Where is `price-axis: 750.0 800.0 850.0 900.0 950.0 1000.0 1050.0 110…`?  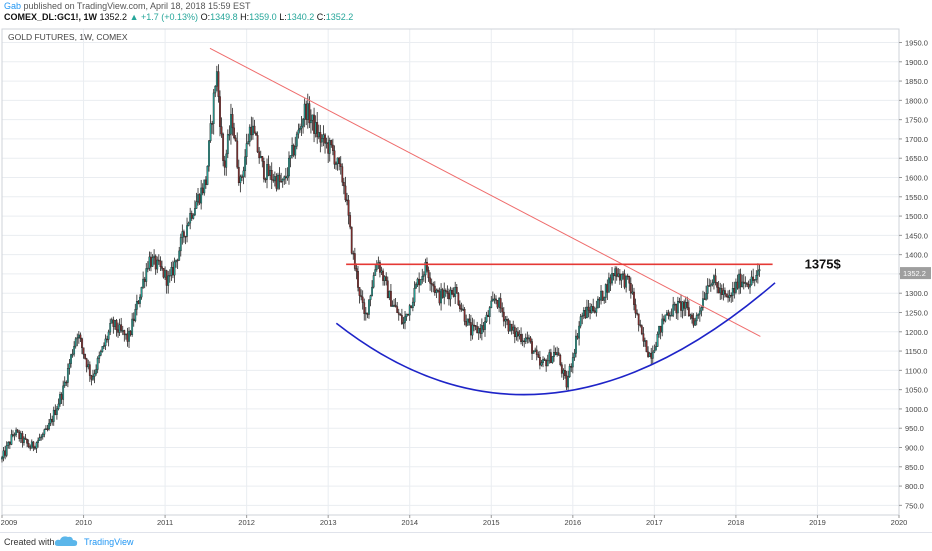
price-axis: 750.0 800.0 850.0 900.0 950.0 1000.0 1050.0 110… is located at coordinates (915, 275).